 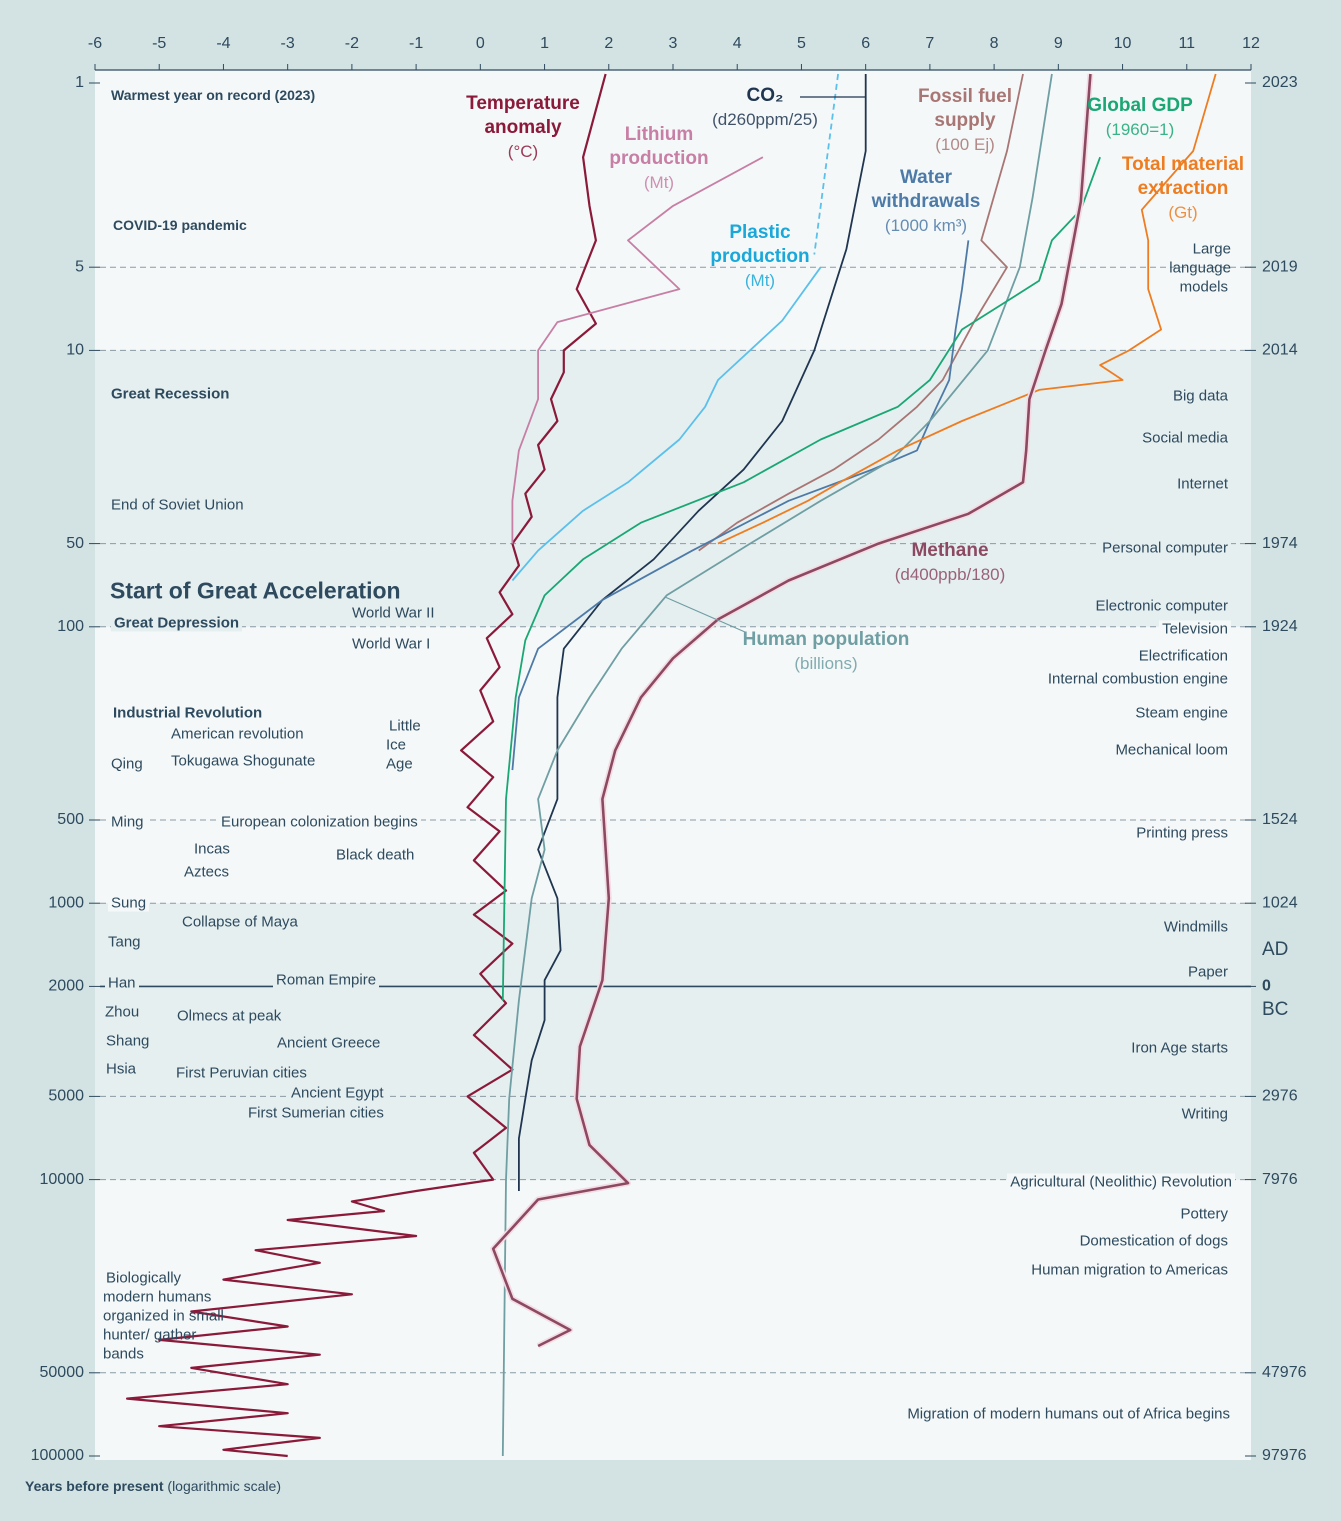 What do you see at coordinates (159, 43) in the screenshot?
I see `x-tick-label: -5` at bounding box center [159, 43].